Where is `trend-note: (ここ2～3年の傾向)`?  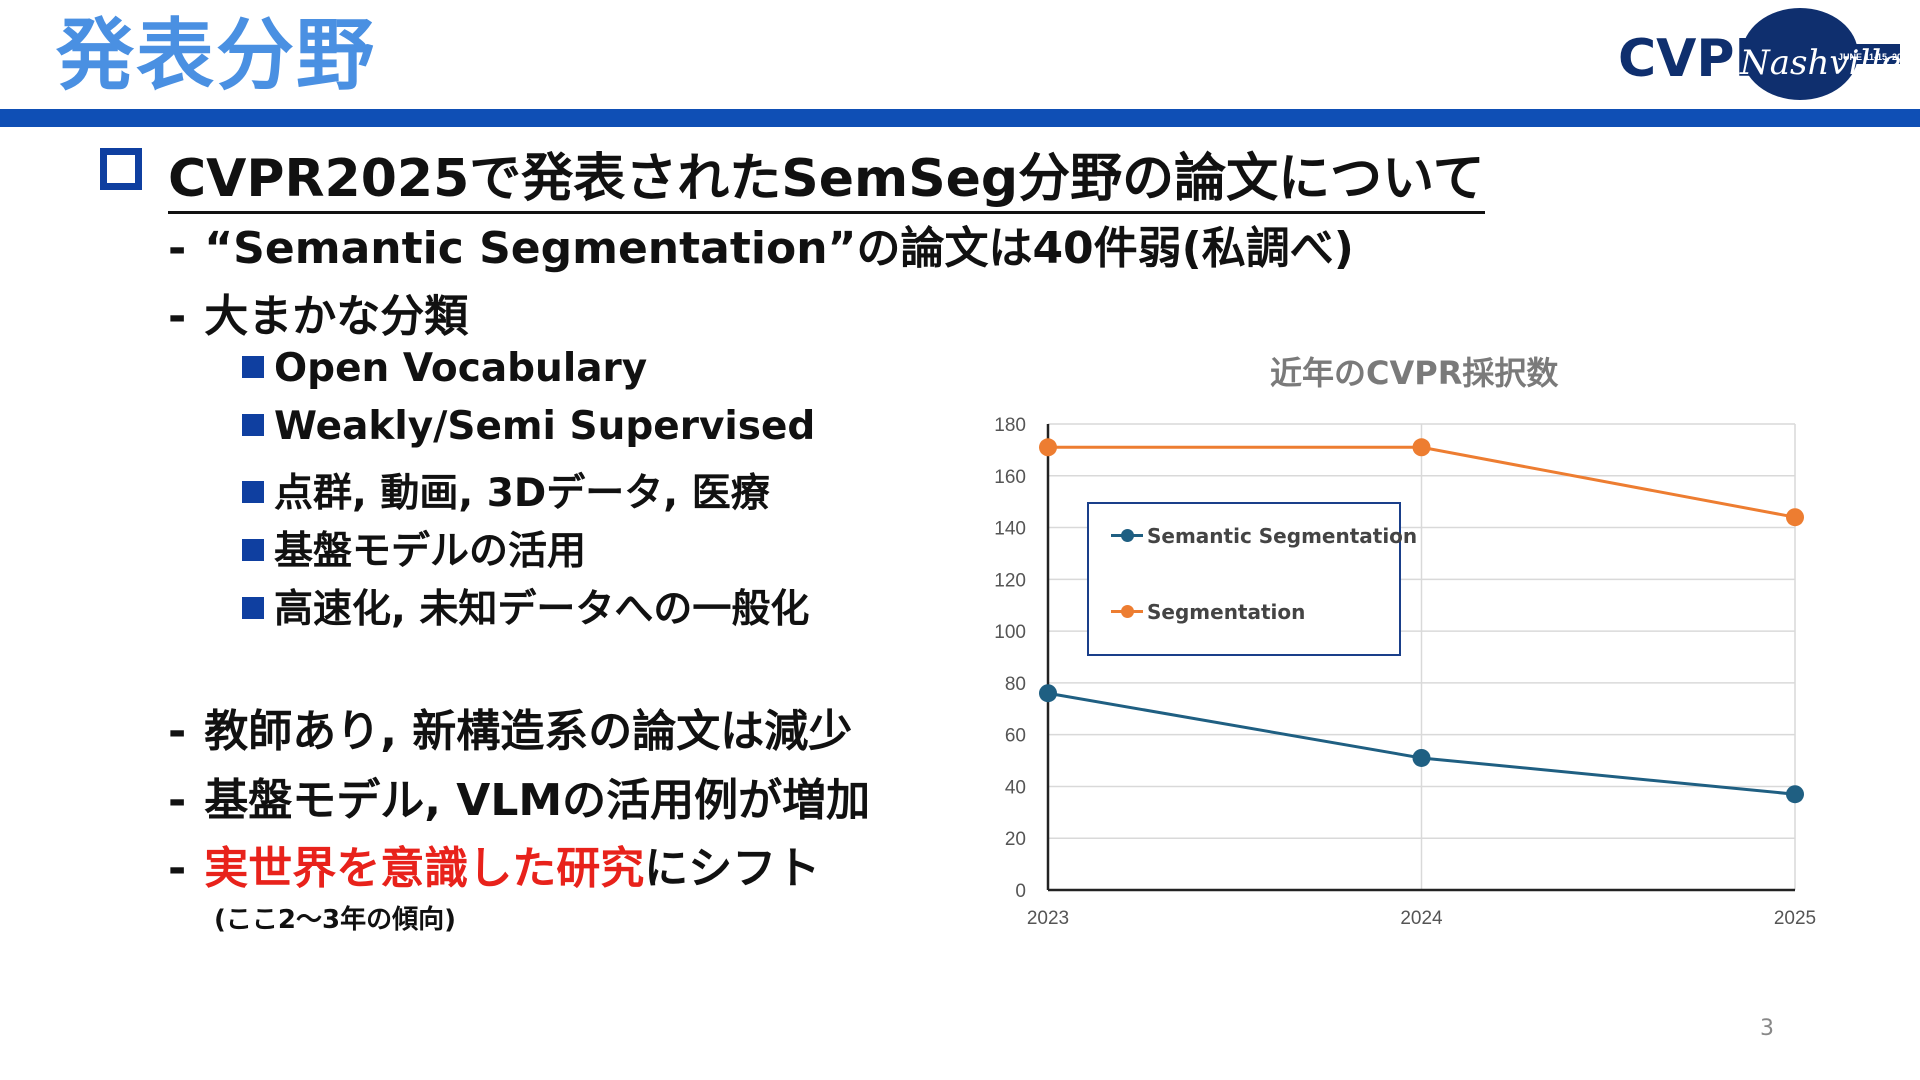 trend-note: (ここ2～3年の傾向) is located at coordinates (335, 920).